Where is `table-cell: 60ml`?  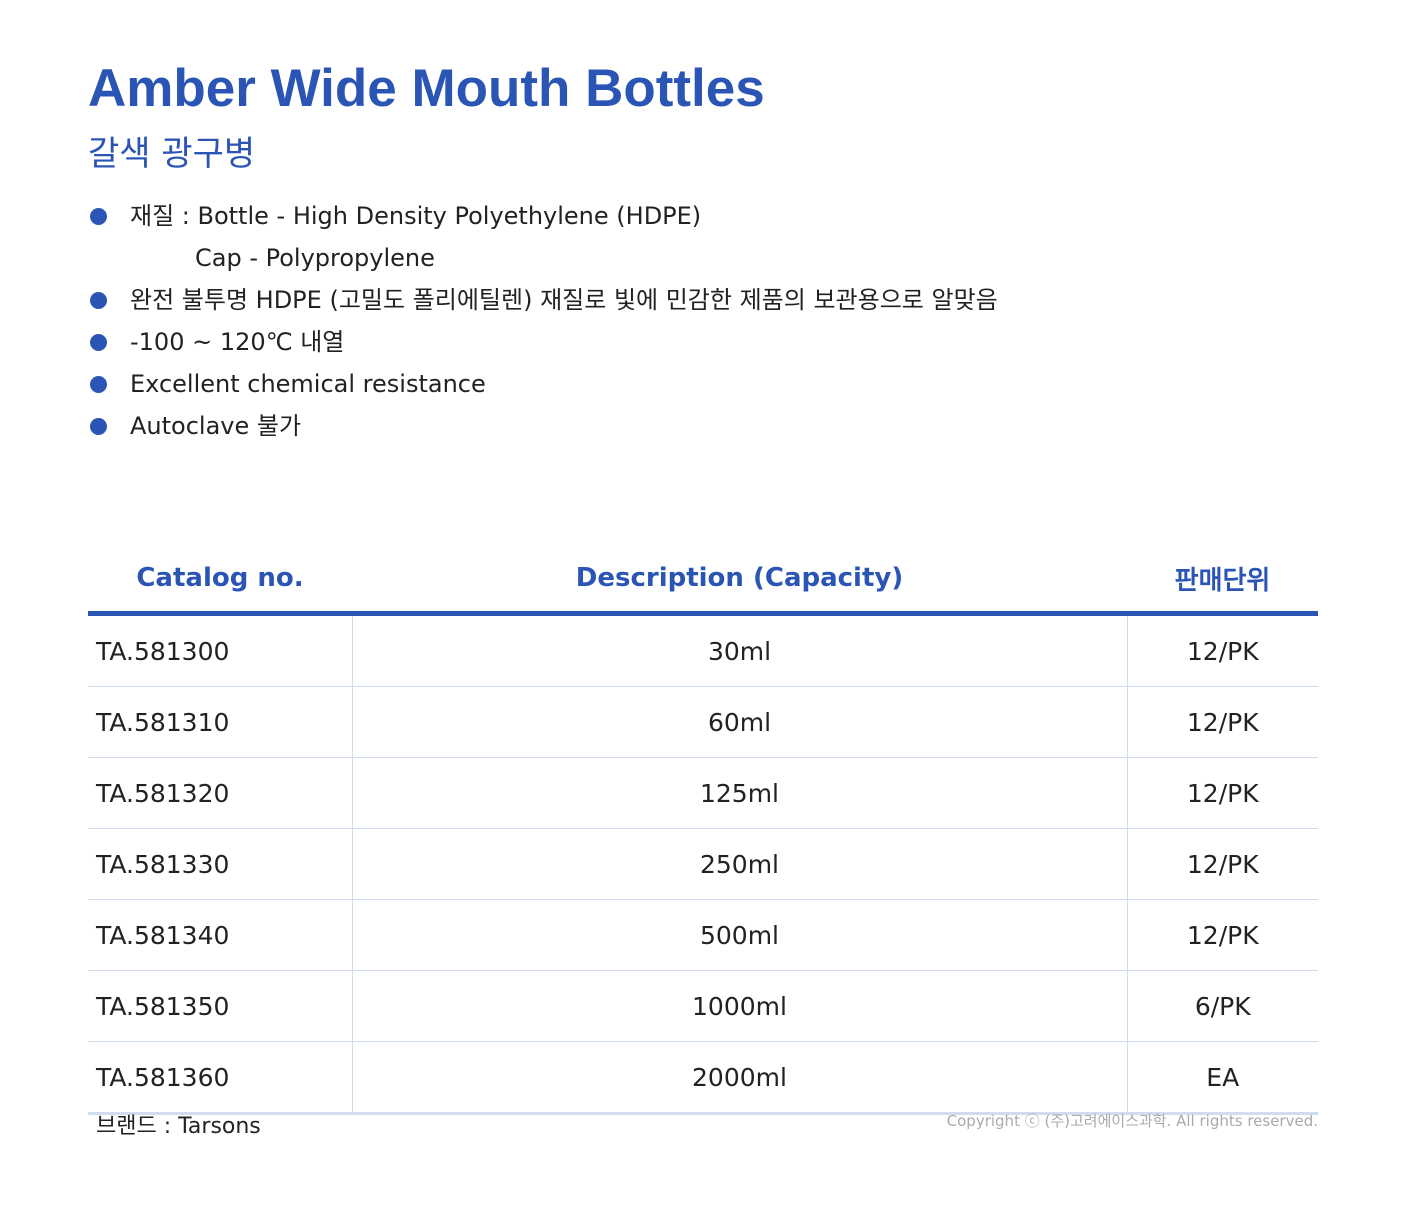 table-cell: 60ml is located at coordinates (739, 722).